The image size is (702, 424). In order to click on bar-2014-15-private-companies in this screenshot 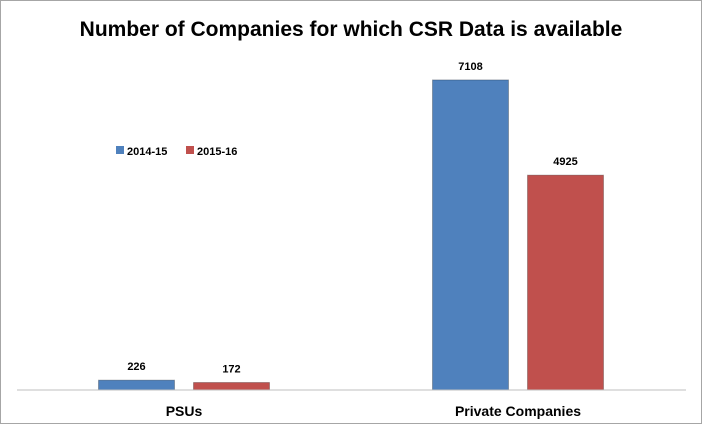, I will do `click(470, 235)`.